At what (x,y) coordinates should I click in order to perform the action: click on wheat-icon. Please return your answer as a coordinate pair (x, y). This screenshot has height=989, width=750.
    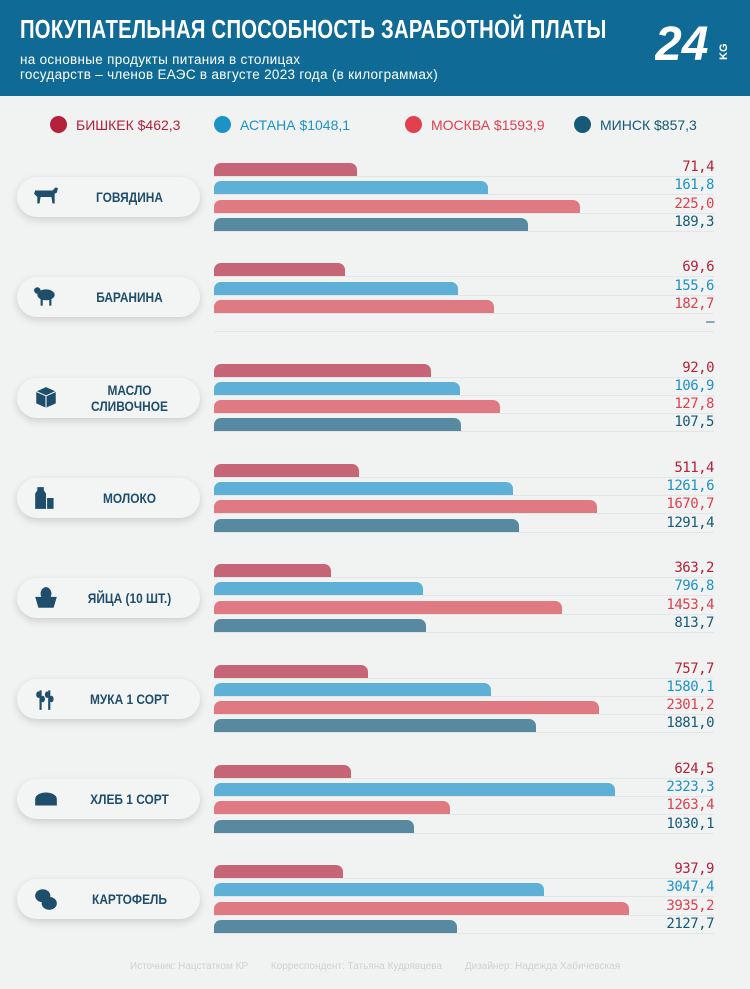
    Looking at the image, I should click on (45, 699).